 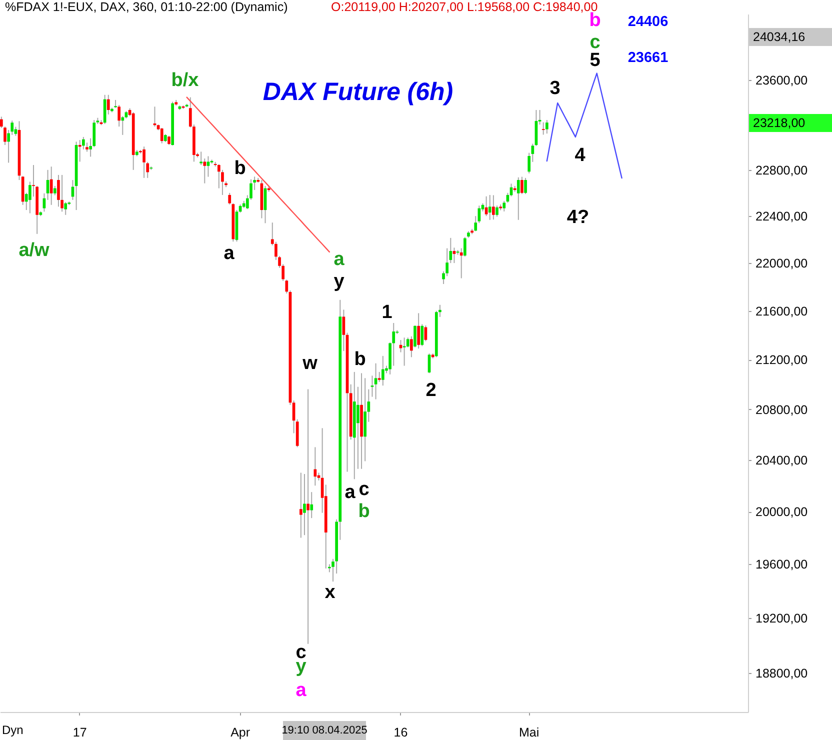 I want to click on annotation: 23661, so click(x=648, y=58).